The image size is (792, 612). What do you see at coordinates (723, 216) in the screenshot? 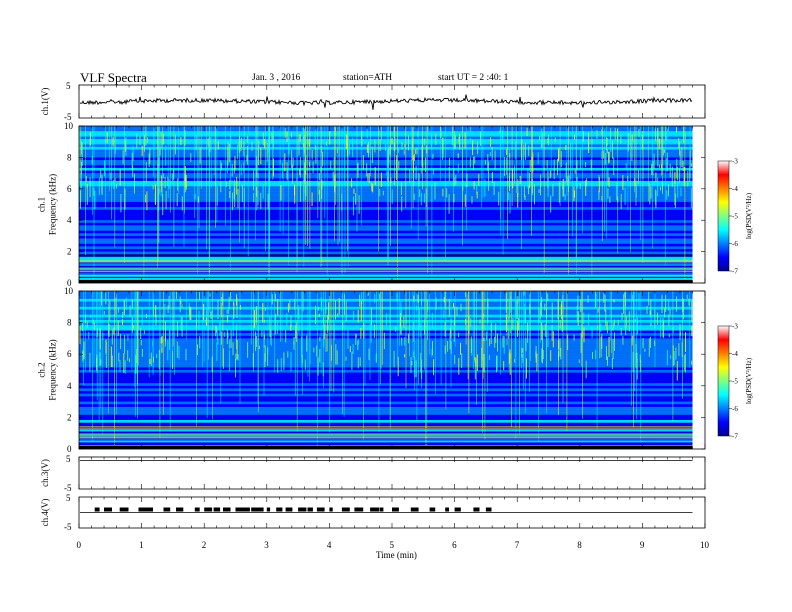
I see `ch1-spectrogram-colorbar` at bounding box center [723, 216].